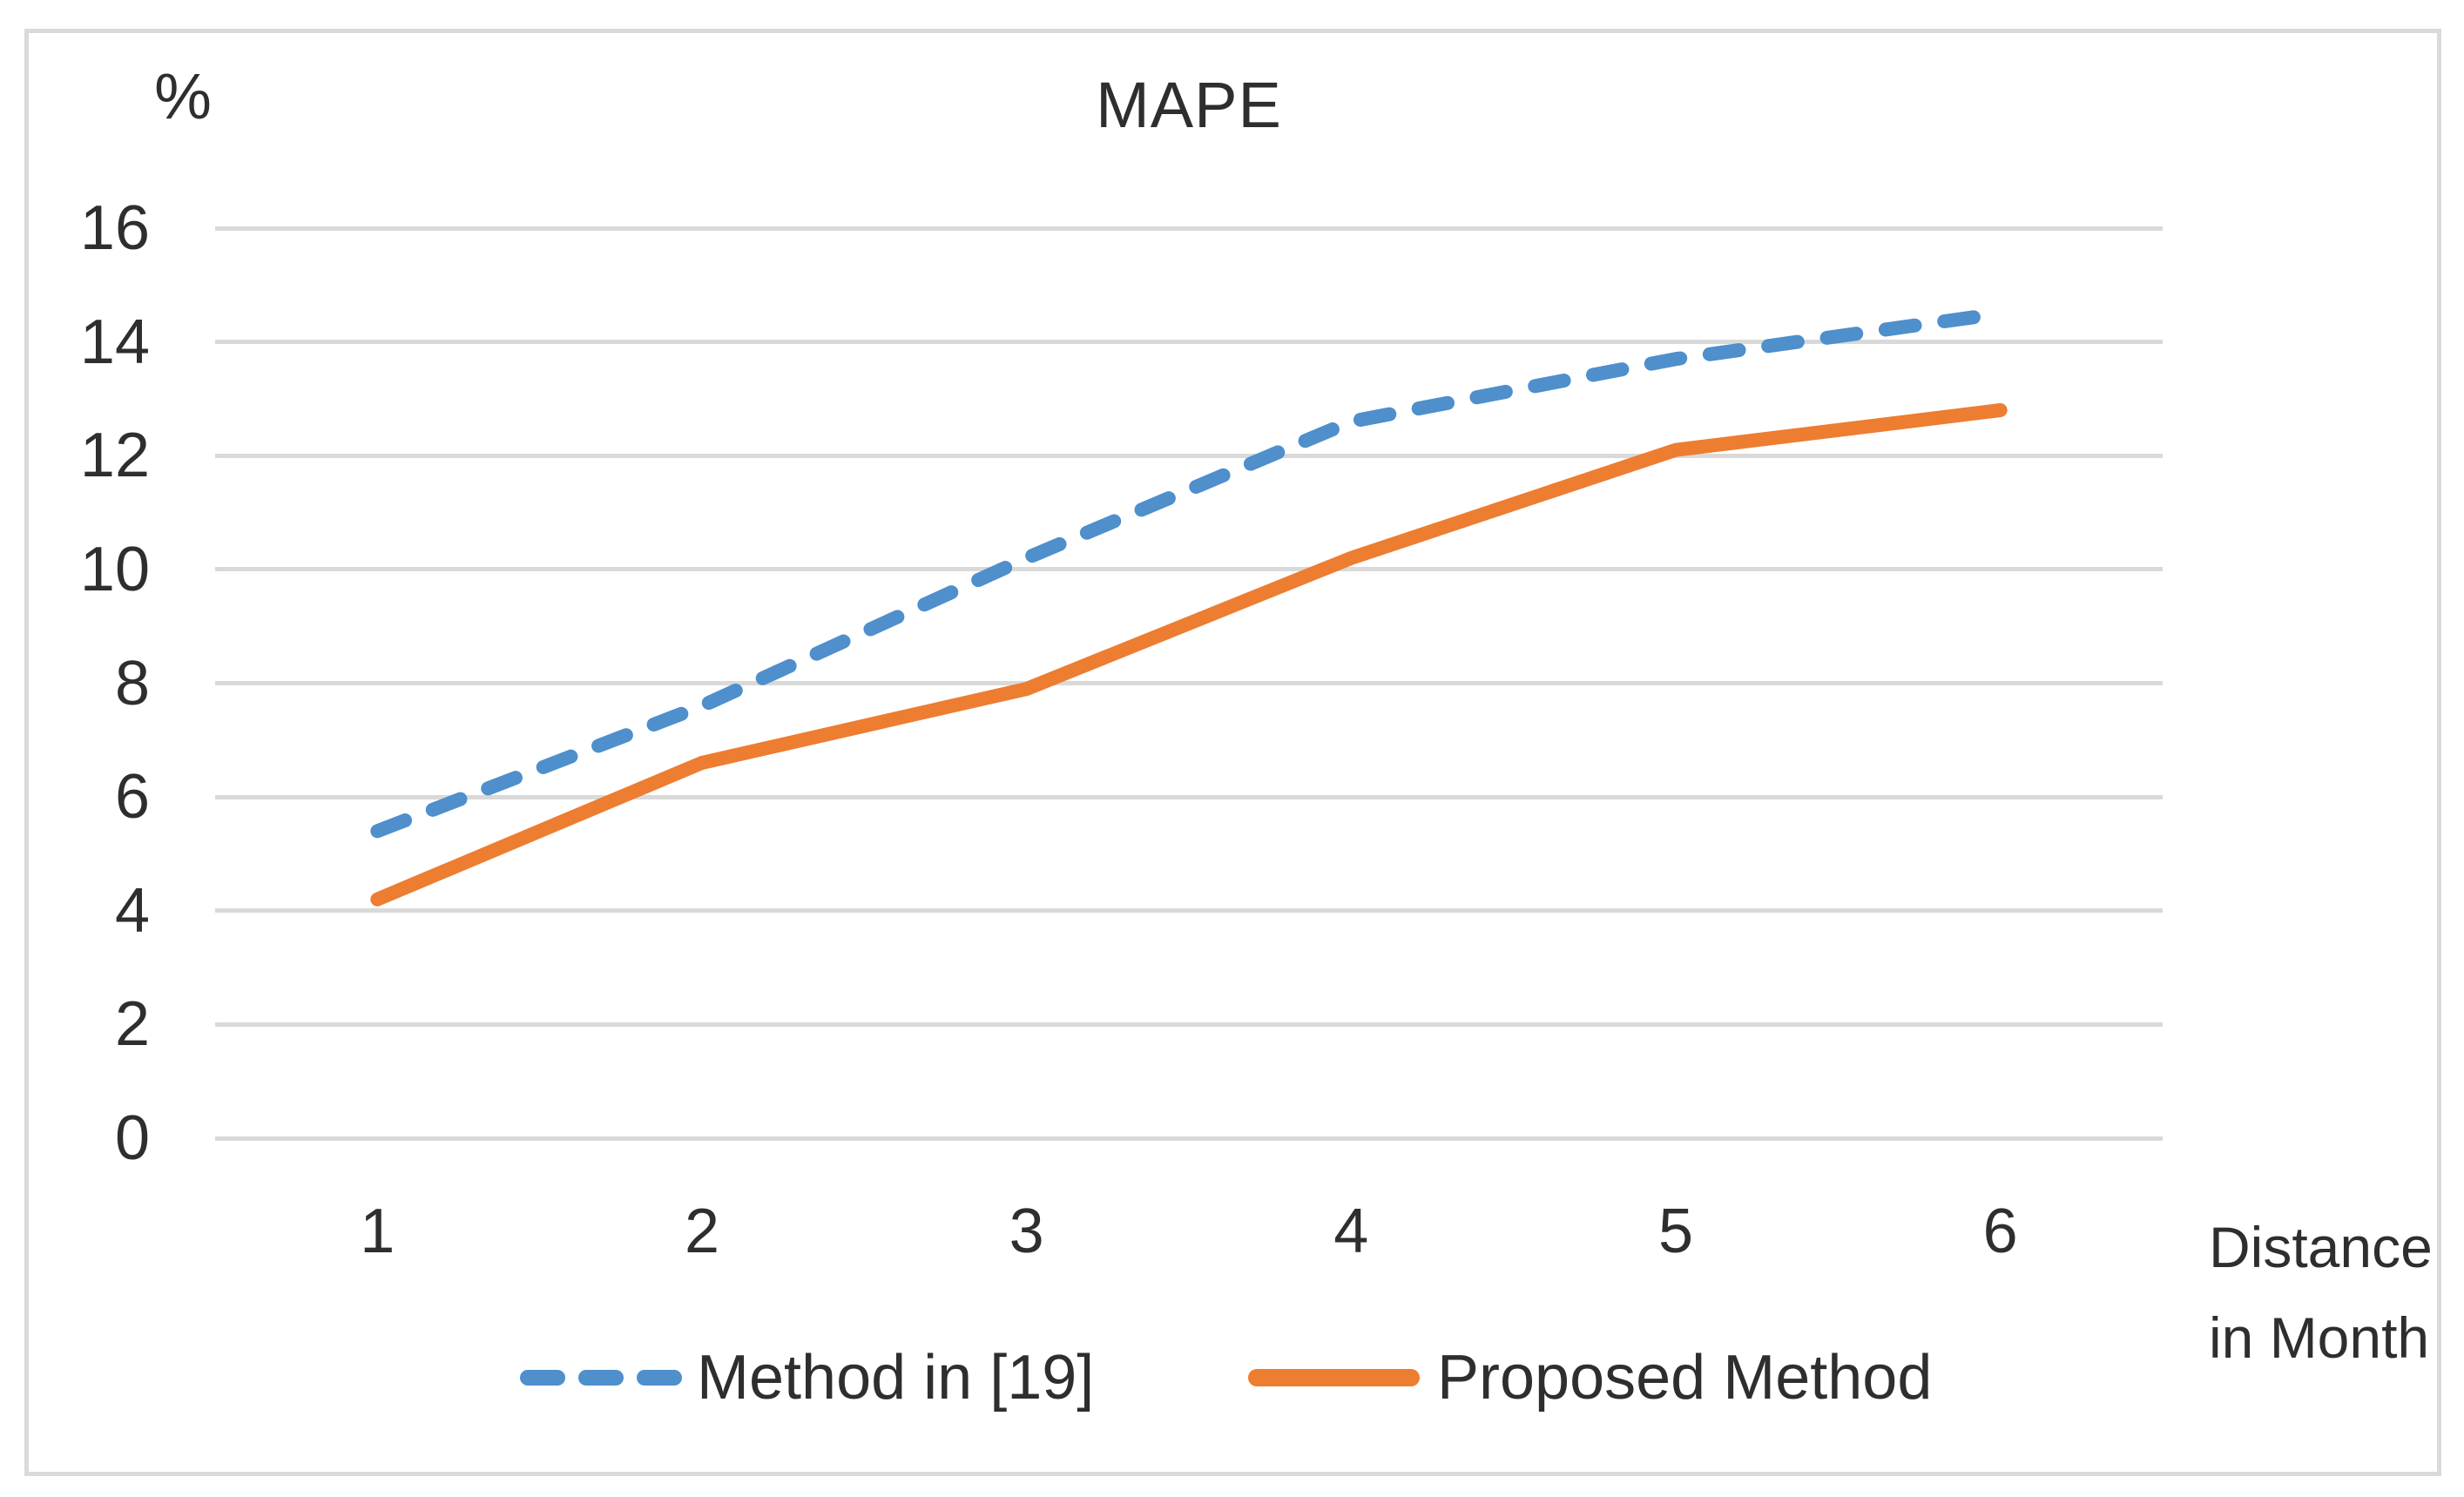 The height and width of the screenshot is (1497, 2464). I want to click on y-tick-label-2: 2, so click(132, 1024).